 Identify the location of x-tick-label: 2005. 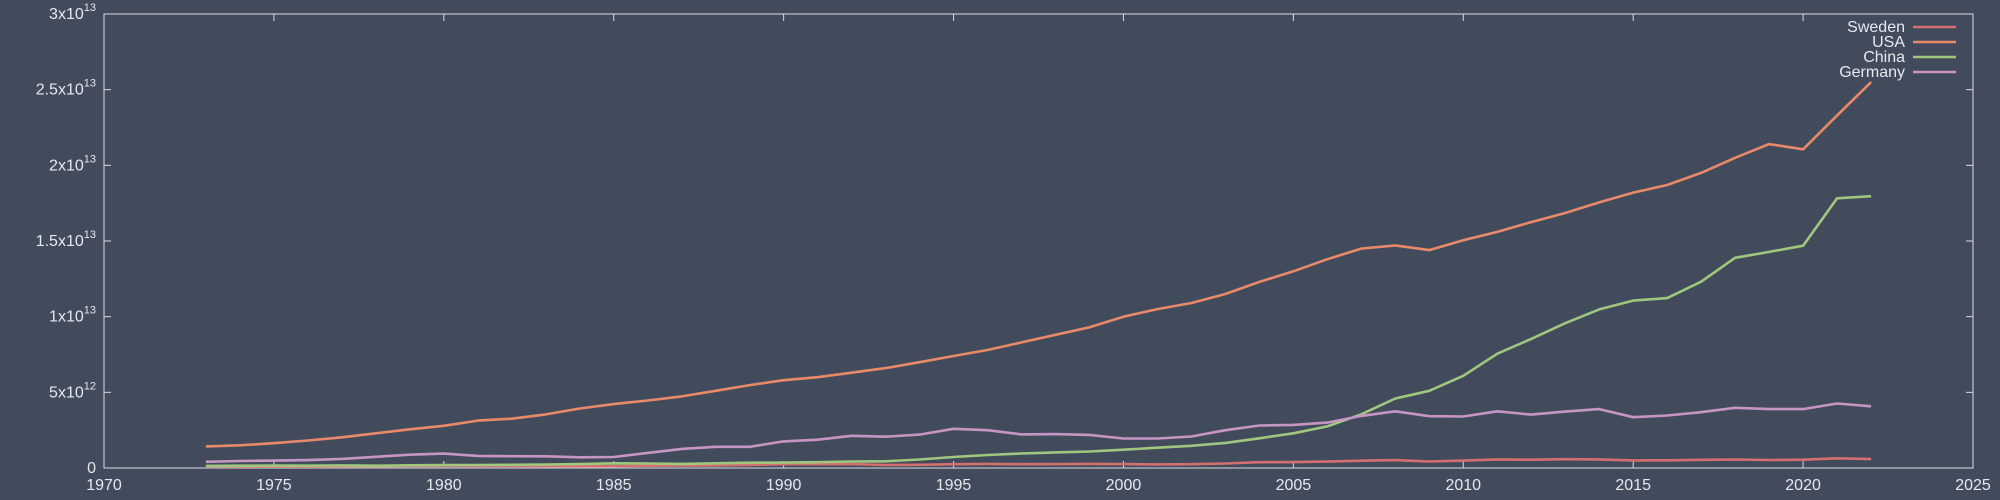
(1294, 485).